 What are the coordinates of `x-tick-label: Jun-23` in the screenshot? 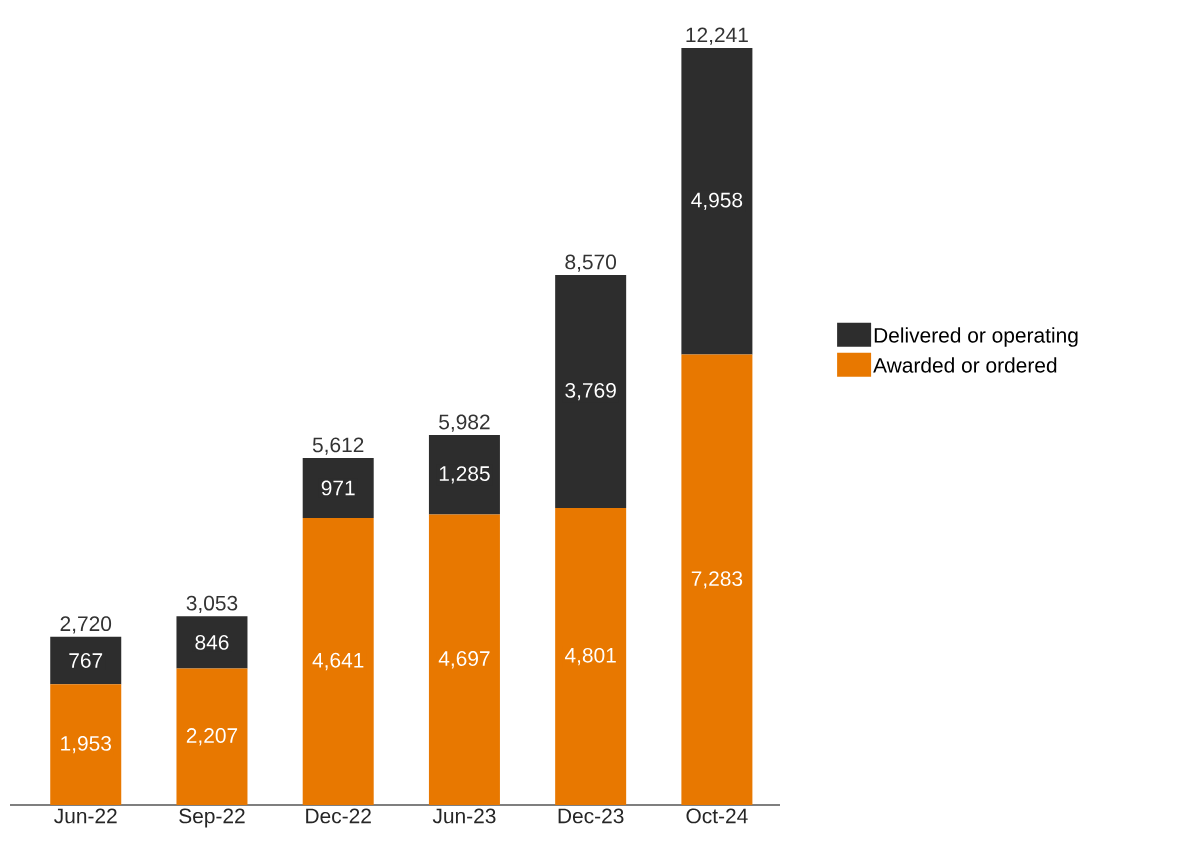 It's located at (464, 816).